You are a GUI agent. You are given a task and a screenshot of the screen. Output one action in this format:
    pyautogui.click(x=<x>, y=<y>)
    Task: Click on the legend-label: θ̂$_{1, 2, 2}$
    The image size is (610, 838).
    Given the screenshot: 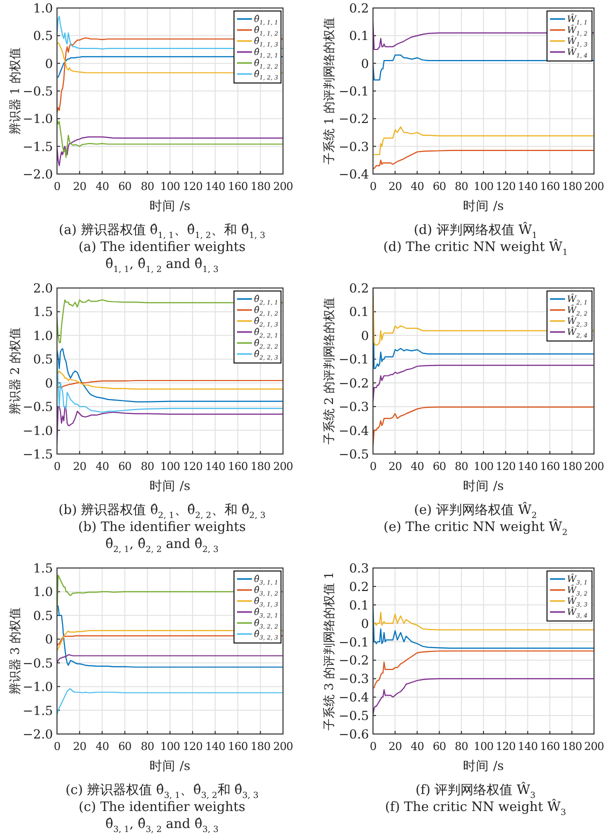 What is the action you would take?
    pyautogui.click(x=266, y=64)
    